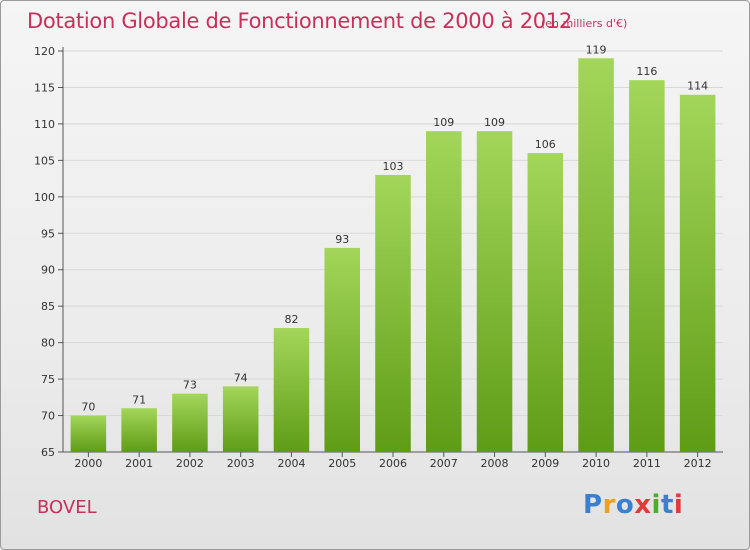  What do you see at coordinates (643, 505) in the screenshot?
I see `logo-letter: x` at bounding box center [643, 505].